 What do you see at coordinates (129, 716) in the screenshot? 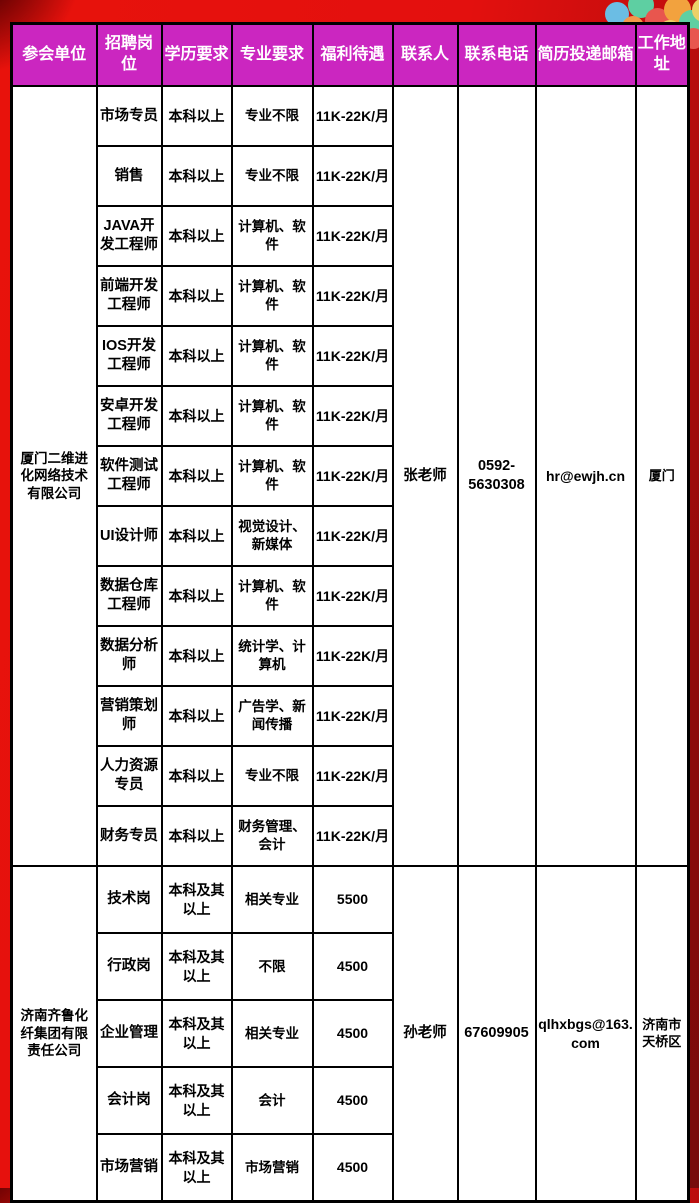
I see `position-cell: 营销策划师` at bounding box center [129, 716].